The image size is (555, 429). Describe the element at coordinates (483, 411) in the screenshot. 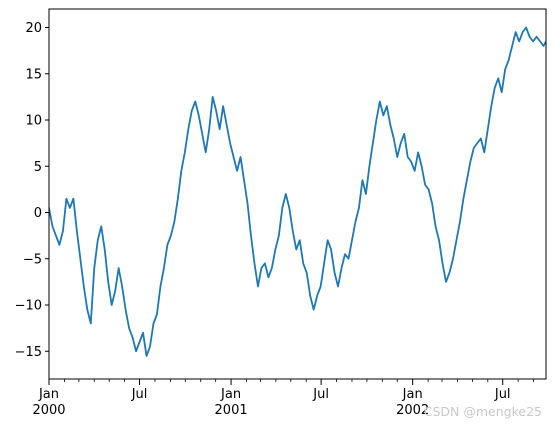

I see `watermark-text: CSDN @mengke25` at that location.